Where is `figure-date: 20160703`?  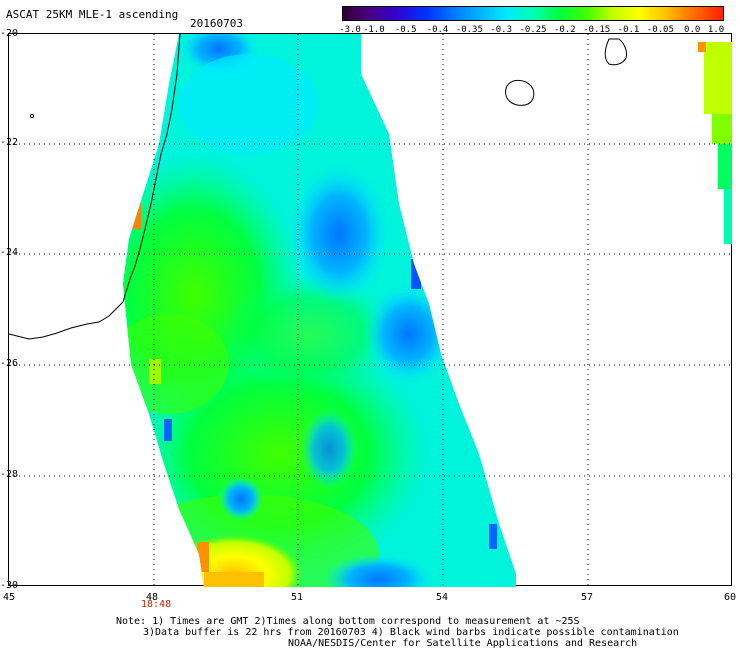 figure-date: 20160703 is located at coordinates (216, 23).